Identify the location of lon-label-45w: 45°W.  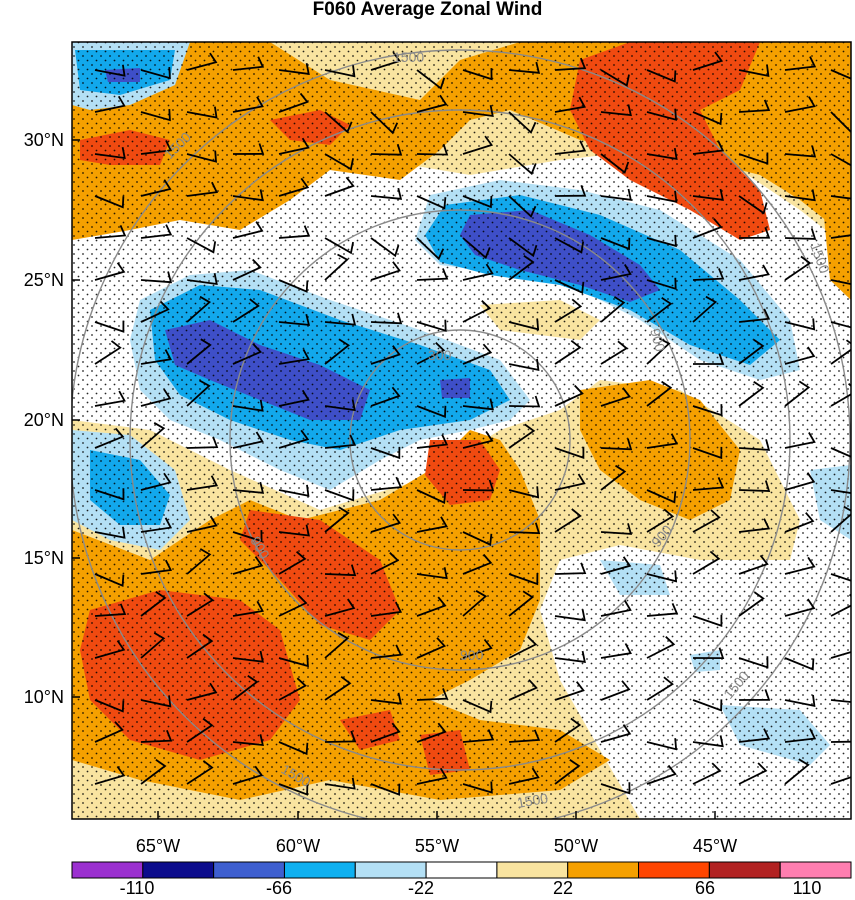
(715, 846).